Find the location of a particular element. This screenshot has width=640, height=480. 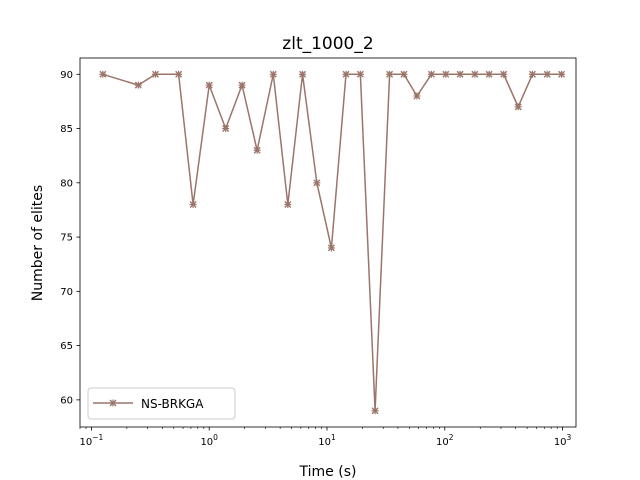

legend-label: NS-BRKGA is located at coordinates (172, 404).